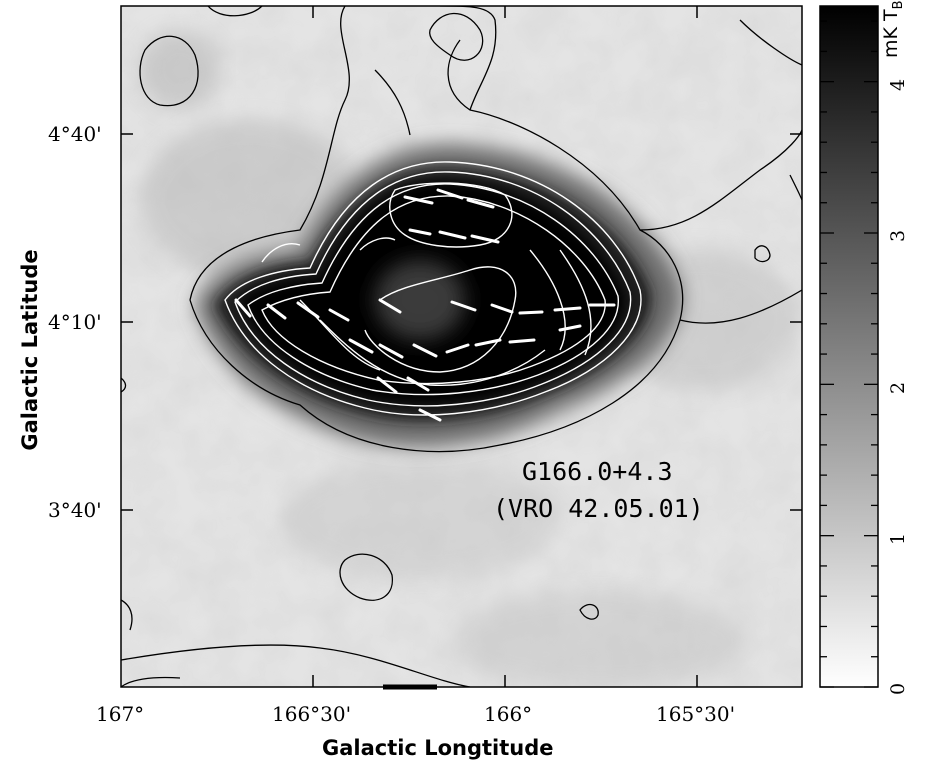 The width and height of the screenshot is (947, 770). I want to click on y-tick-label: 4°10', so click(75, 322).